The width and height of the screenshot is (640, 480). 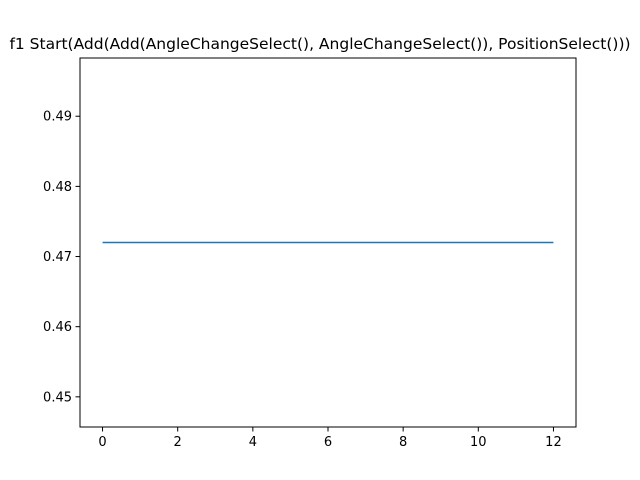 I want to click on x-tick-label: 6, so click(x=328, y=442).